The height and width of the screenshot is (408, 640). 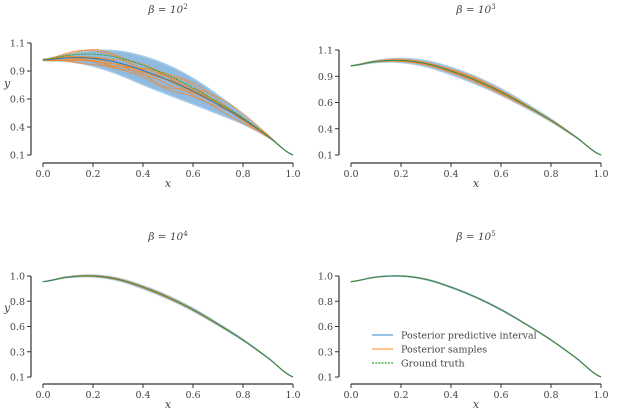 I want to click on legend-entry: Posterior samples, so click(x=429, y=350).